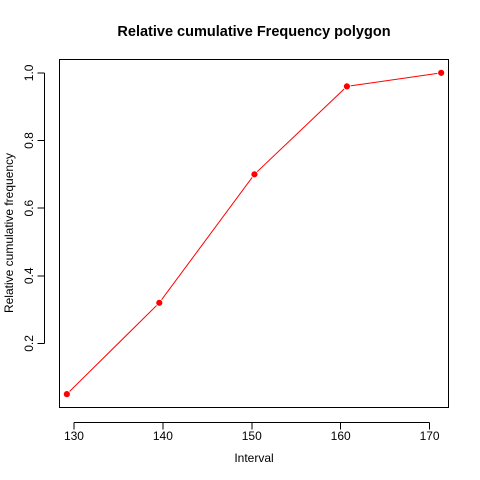 This screenshot has height=480, width=480. Describe the element at coordinates (29, 275) in the screenshot. I see `y-tick-label: 0.4` at that location.